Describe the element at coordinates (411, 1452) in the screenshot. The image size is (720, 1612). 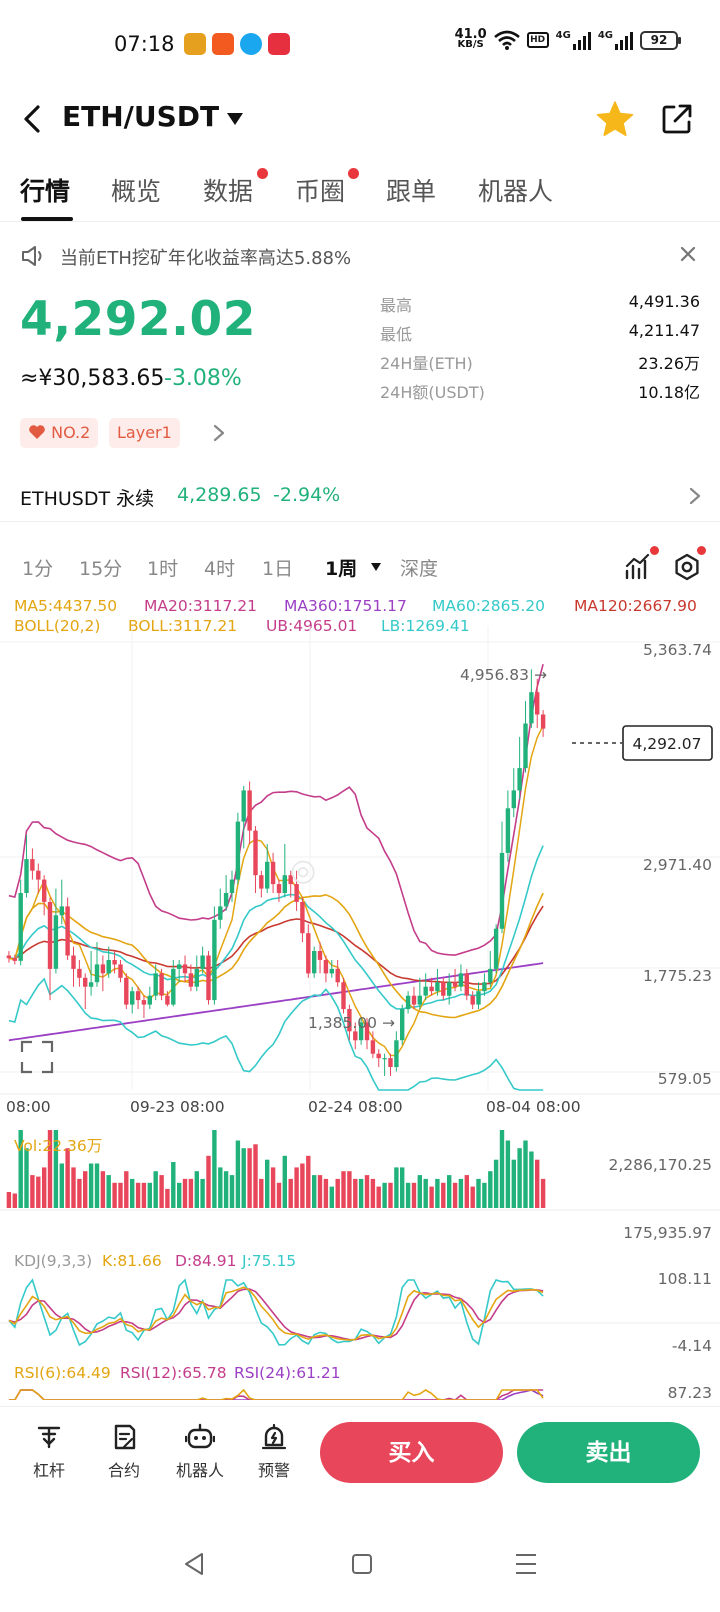
I see `buy-button: 买入` at that location.